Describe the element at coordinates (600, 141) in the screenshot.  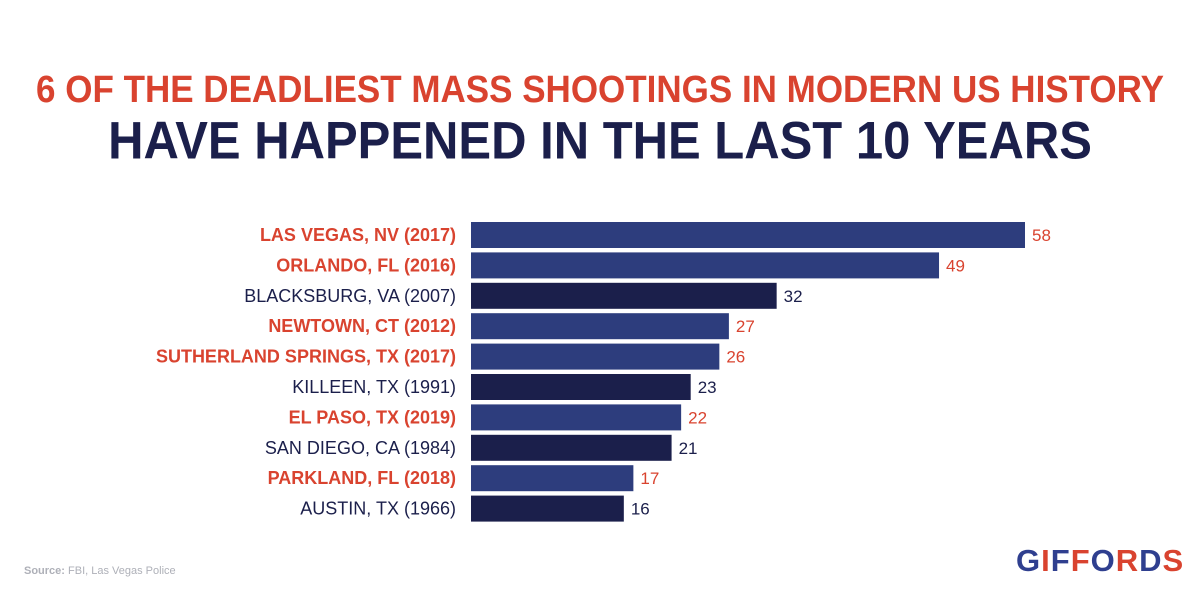
I see `headline-line-2: HAVE HAPPENED IN THE LAST 10 YEARS` at that location.